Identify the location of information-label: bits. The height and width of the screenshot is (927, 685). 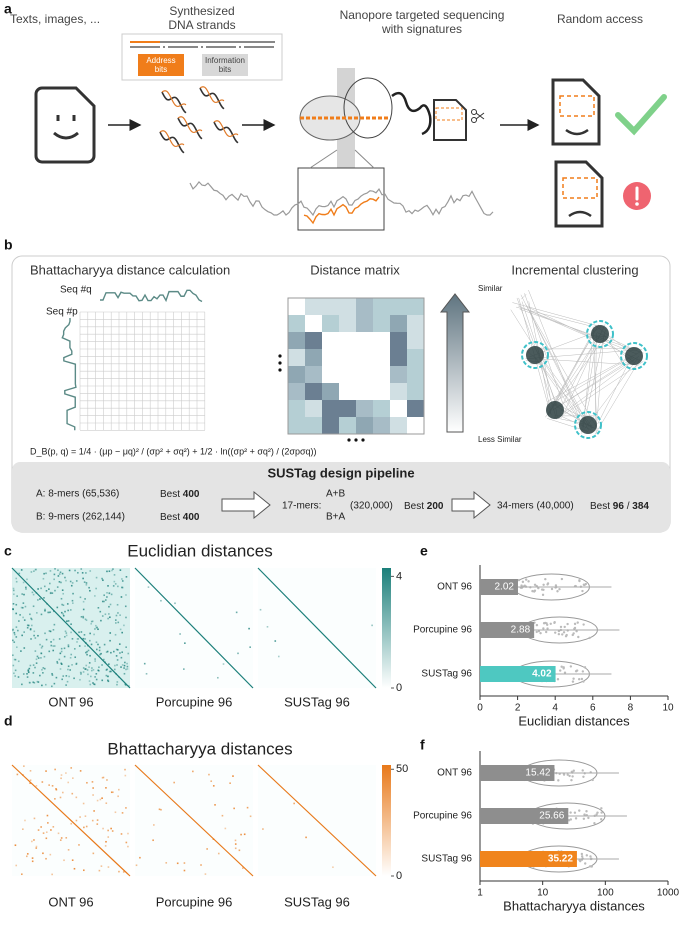
(225, 69).